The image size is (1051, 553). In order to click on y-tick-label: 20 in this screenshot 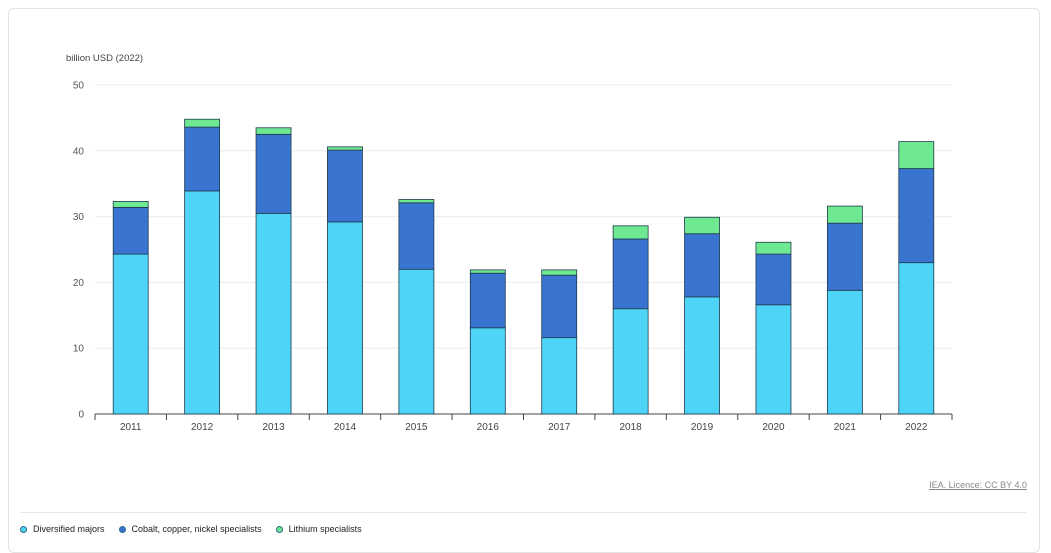, I will do `click(79, 283)`.